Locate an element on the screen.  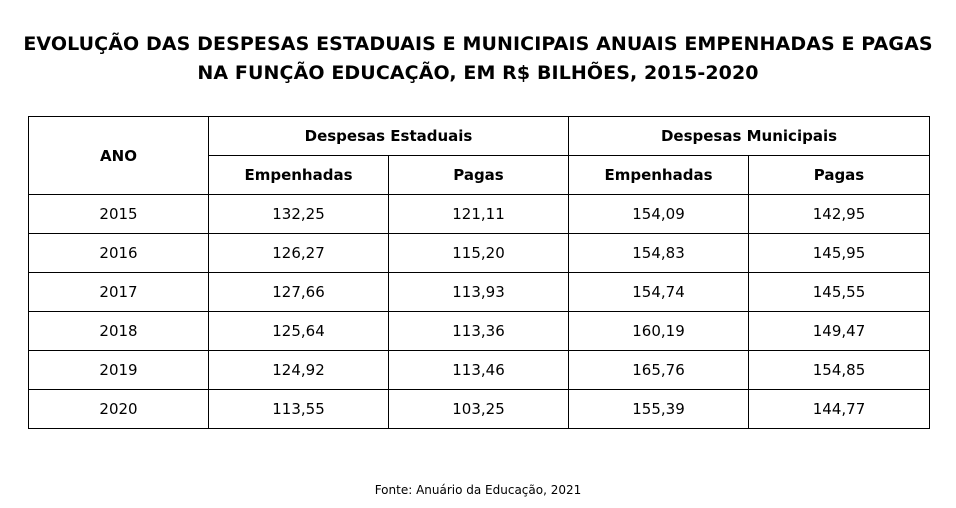
cell-estaduais-empenhadas: 124,92 is located at coordinates (298, 370).